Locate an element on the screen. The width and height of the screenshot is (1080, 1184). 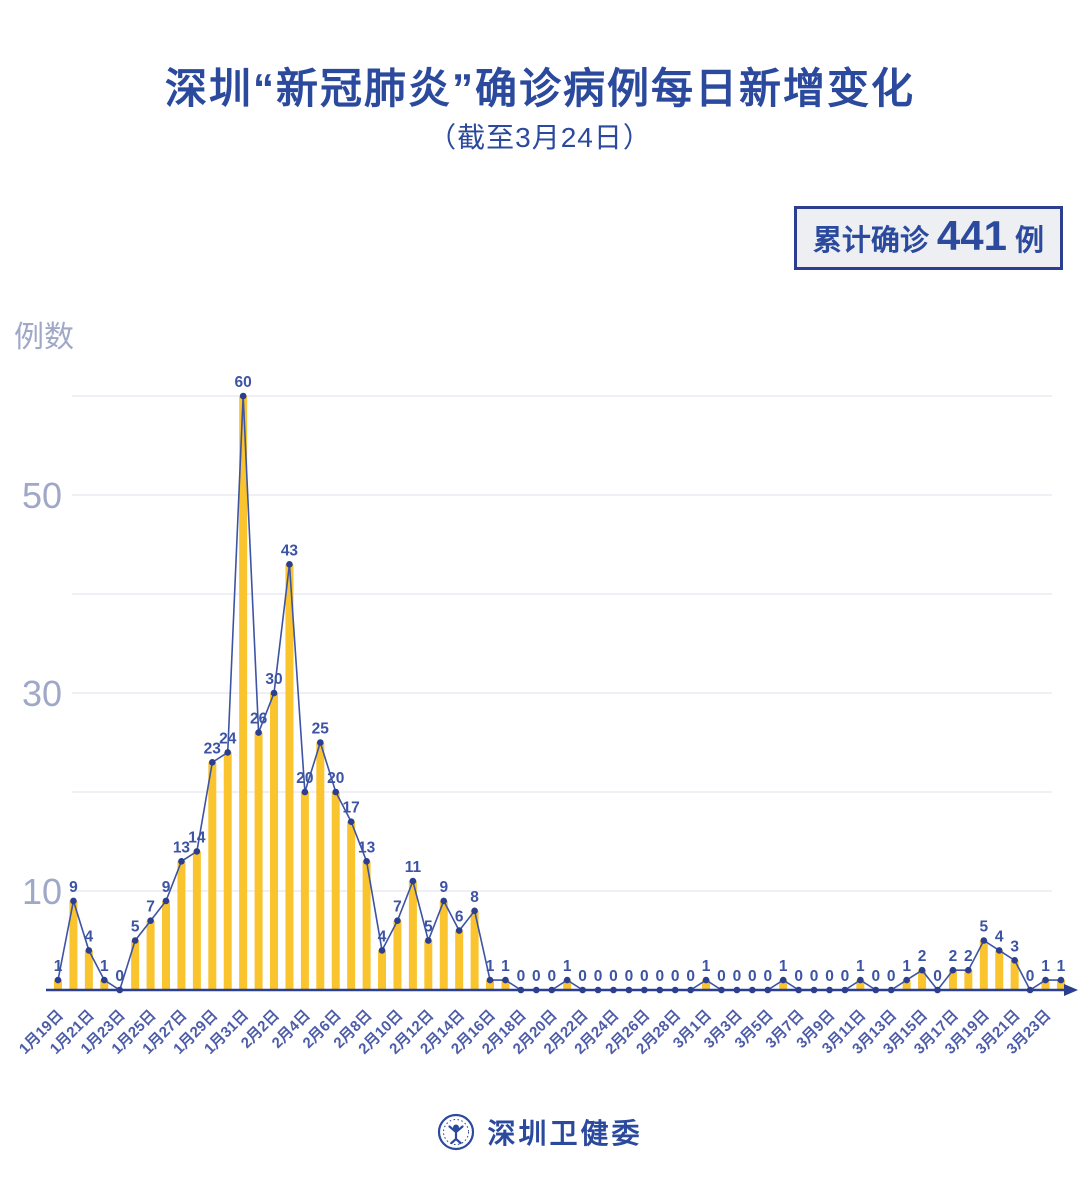
value-label: 23 is located at coordinates (213, 748).